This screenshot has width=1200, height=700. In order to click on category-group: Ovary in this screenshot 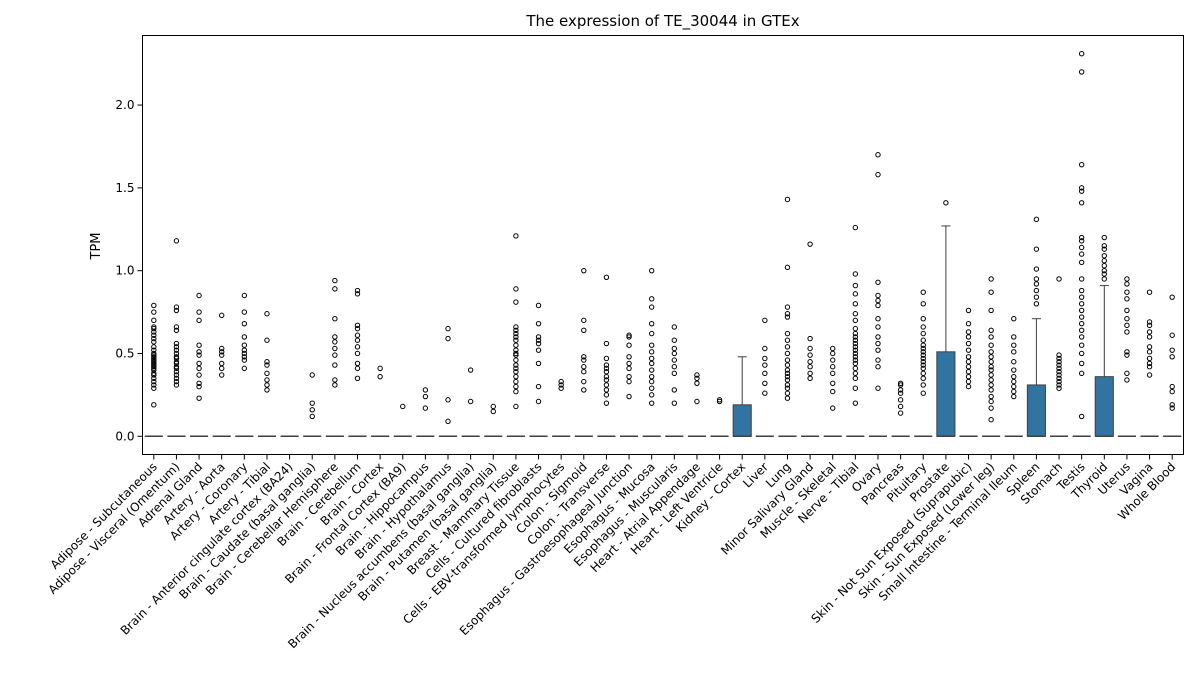, I will do `click(868, 323)`.